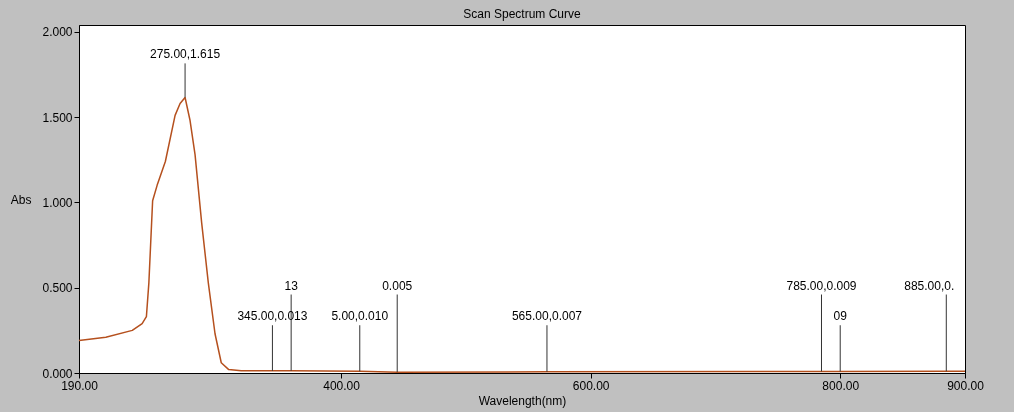 The width and height of the screenshot is (1014, 412). I want to click on y-tick-label: 1.500, so click(57, 117).